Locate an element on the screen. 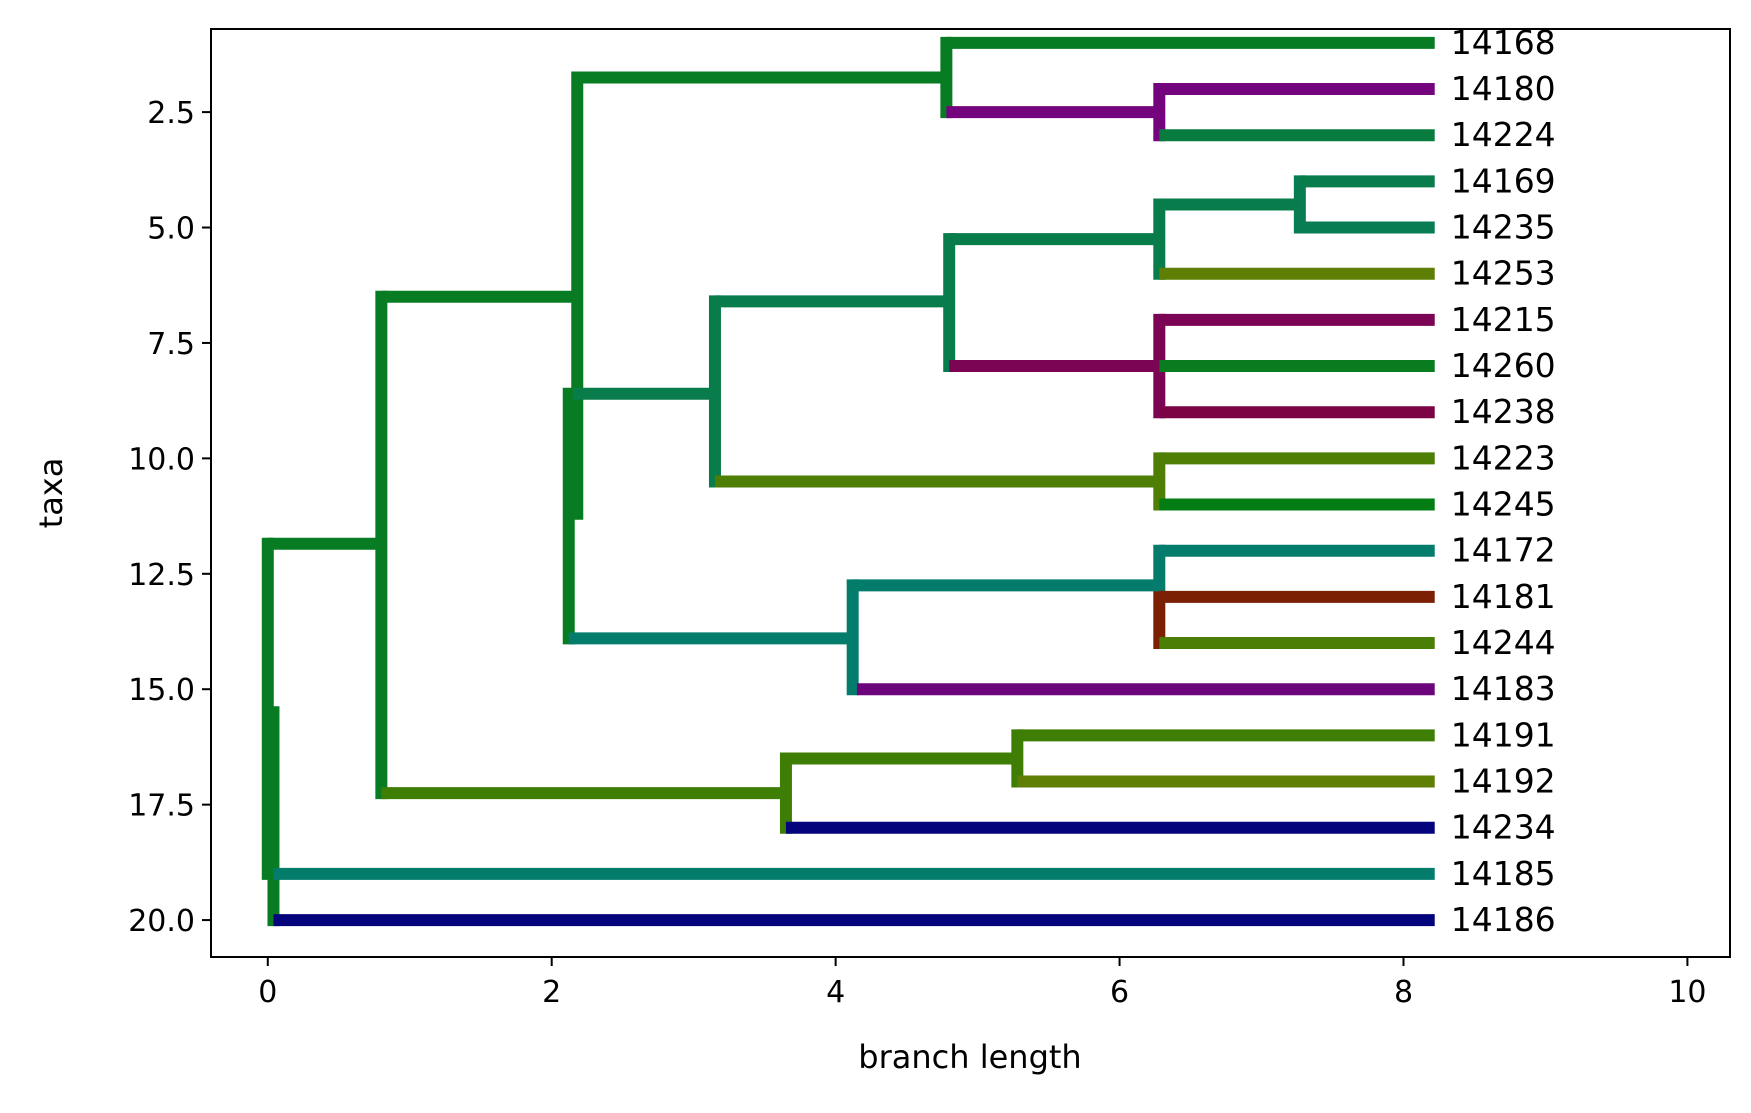  leaf-label: 14245 is located at coordinates (1503, 504).